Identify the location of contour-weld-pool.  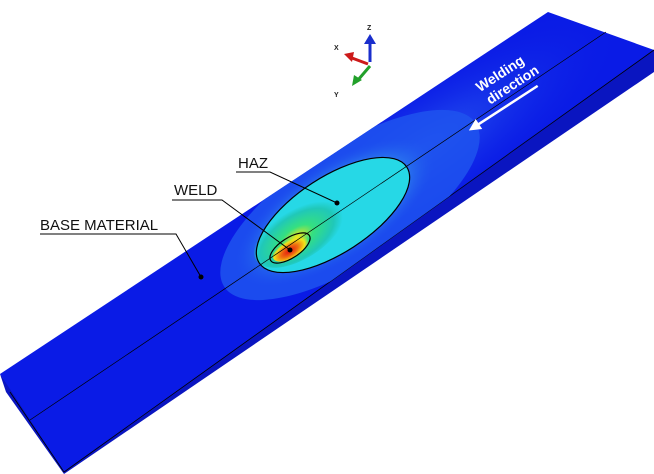
(292, 247).